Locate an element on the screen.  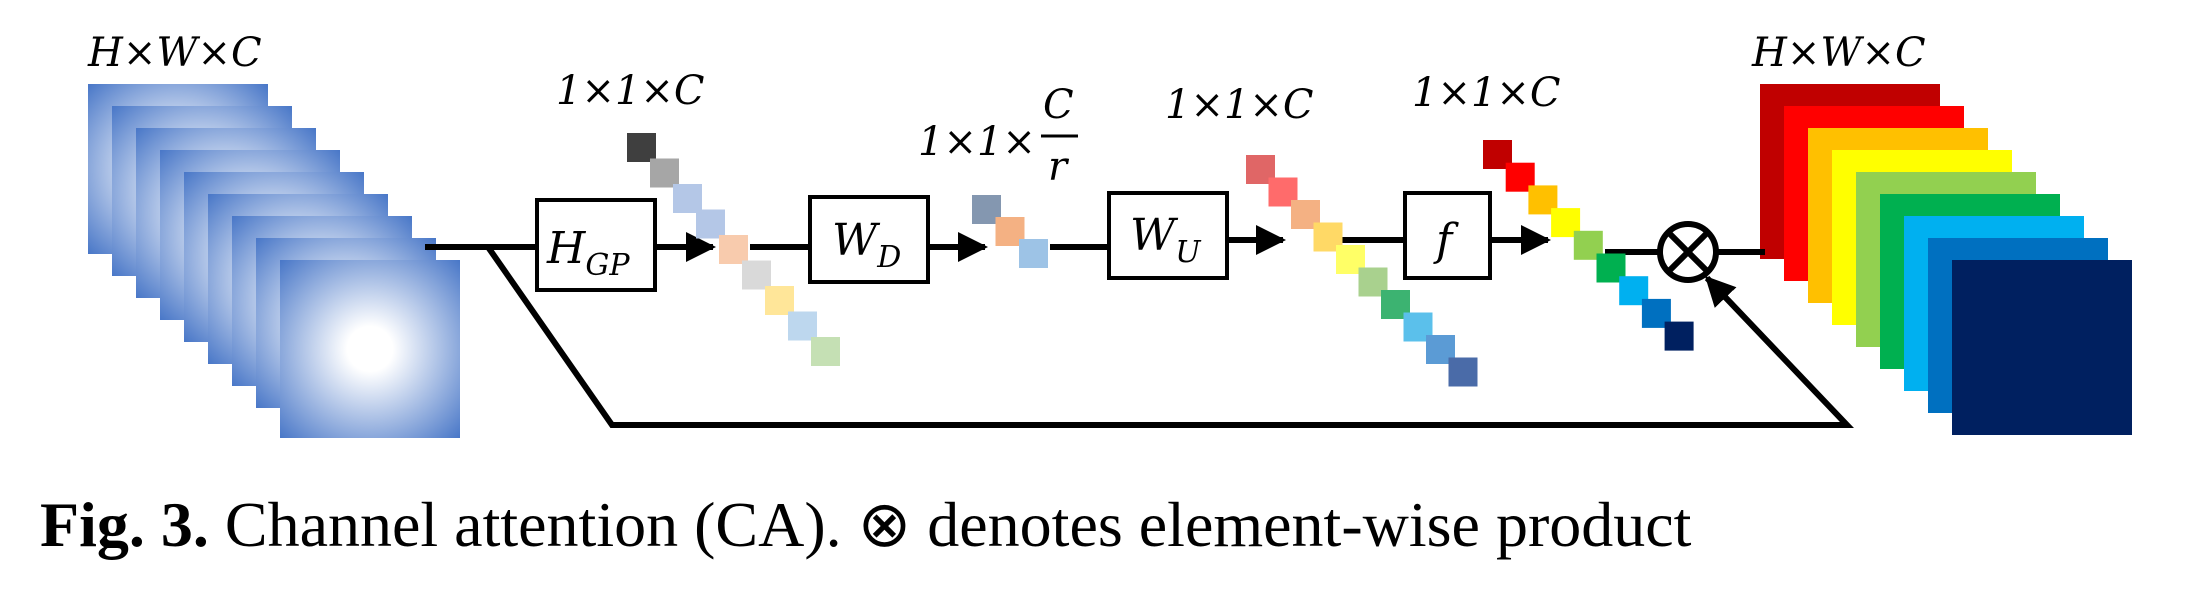
up-subscript: U is located at coordinates (1188, 252).